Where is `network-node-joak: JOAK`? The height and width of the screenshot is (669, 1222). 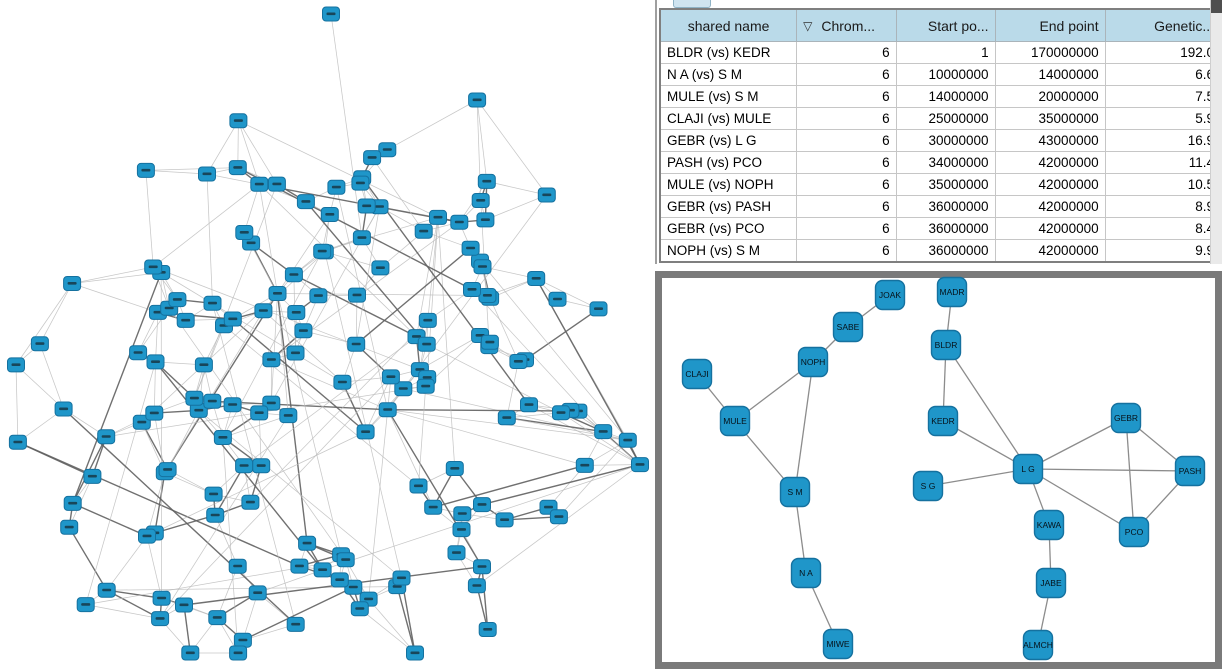 network-node-joak: JOAK is located at coordinates (890, 295).